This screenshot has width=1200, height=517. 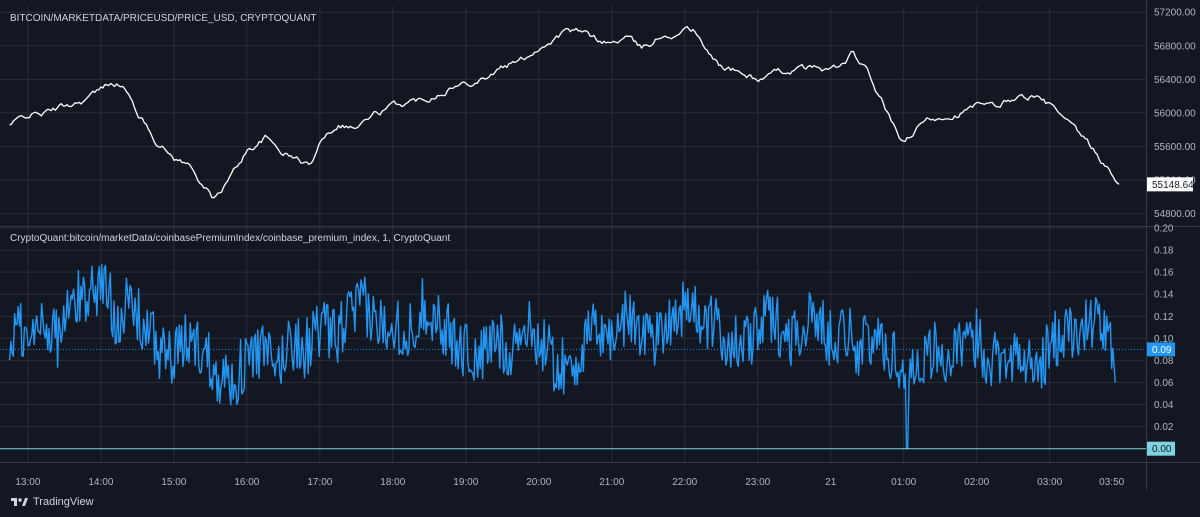 What do you see at coordinates (1164, 339) in the screenshot?
I see `premium-tick-label: 0.10` at bounding box center [1164, 339].